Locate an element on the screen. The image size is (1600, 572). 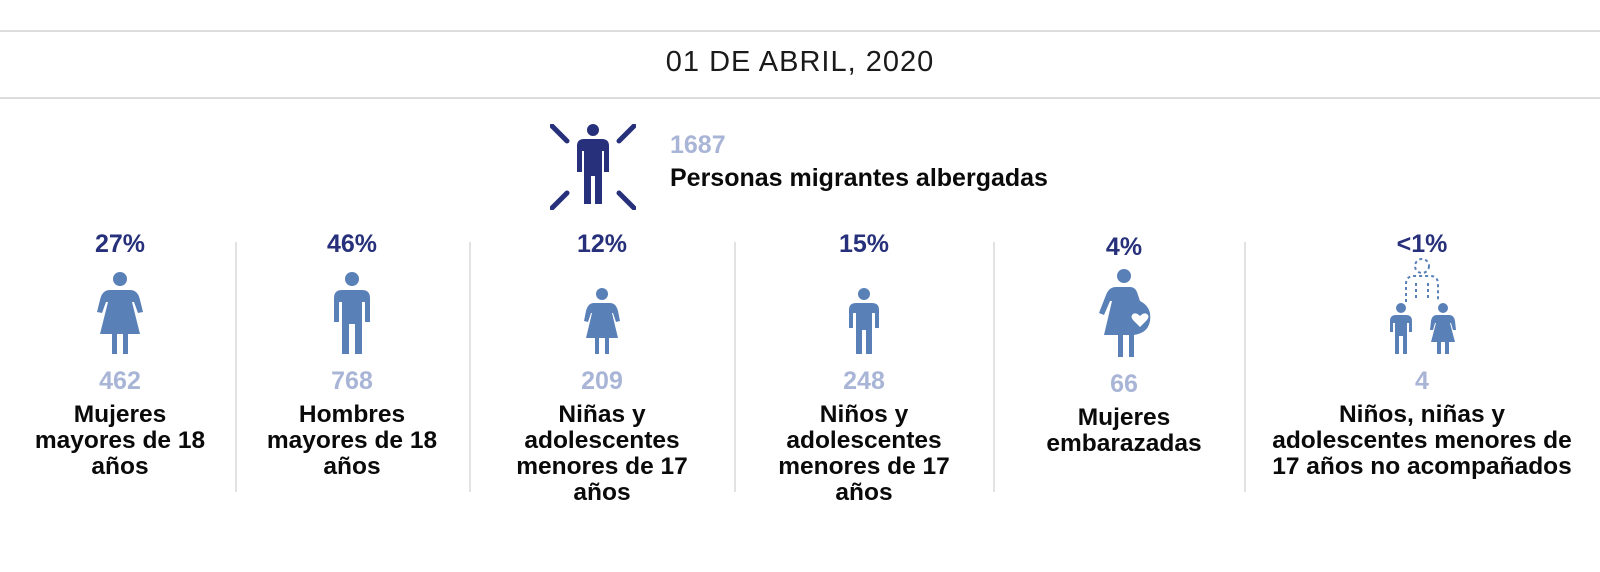
label: Mujeres embarazadas is located at coordinates (1124, 430).